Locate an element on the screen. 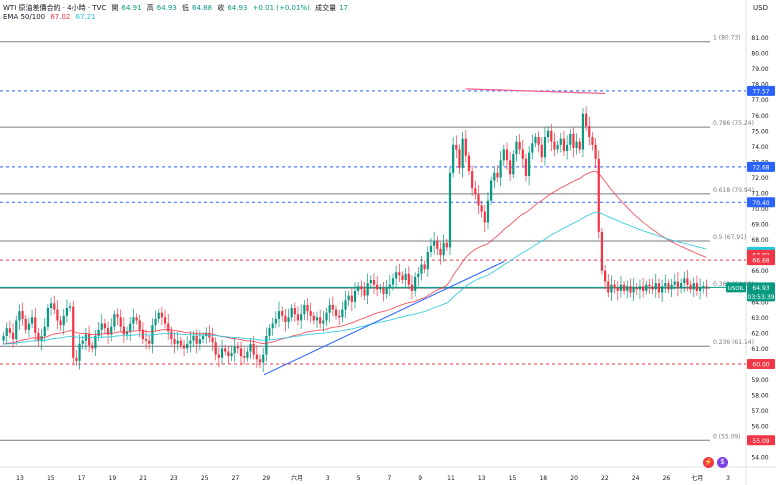 This screenshot has height=485, width=776. x-tick-label: 15 is located at coordinates (513, 478).